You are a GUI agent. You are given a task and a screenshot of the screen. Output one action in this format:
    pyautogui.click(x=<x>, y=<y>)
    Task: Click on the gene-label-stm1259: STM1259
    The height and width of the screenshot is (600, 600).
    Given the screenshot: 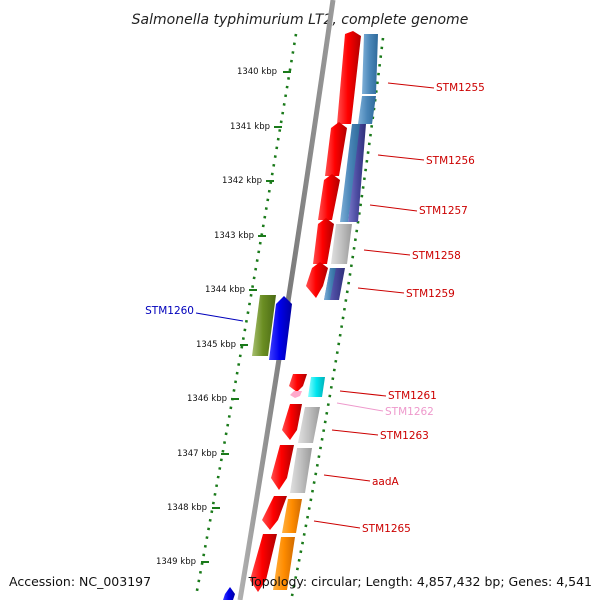 What is the action you would take?
    pyautogui.click(x=430, y=294)
    